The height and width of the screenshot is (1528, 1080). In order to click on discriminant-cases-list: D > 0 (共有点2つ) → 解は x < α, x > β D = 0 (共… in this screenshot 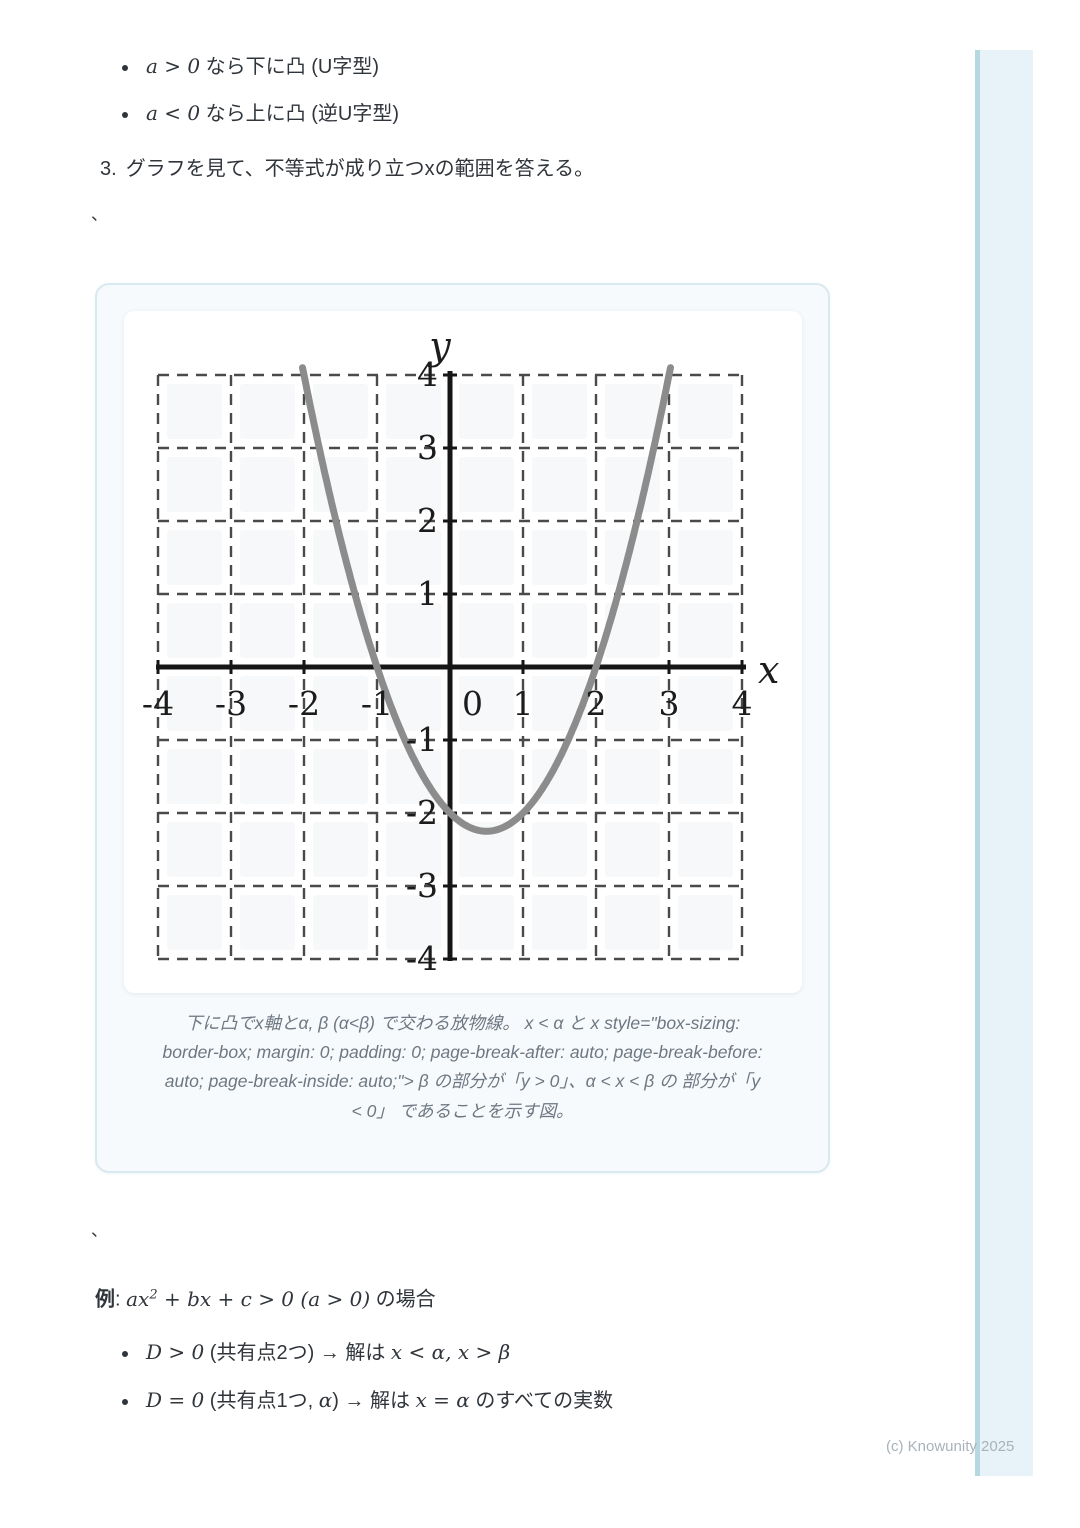, I will do `click(376, 1386)`.